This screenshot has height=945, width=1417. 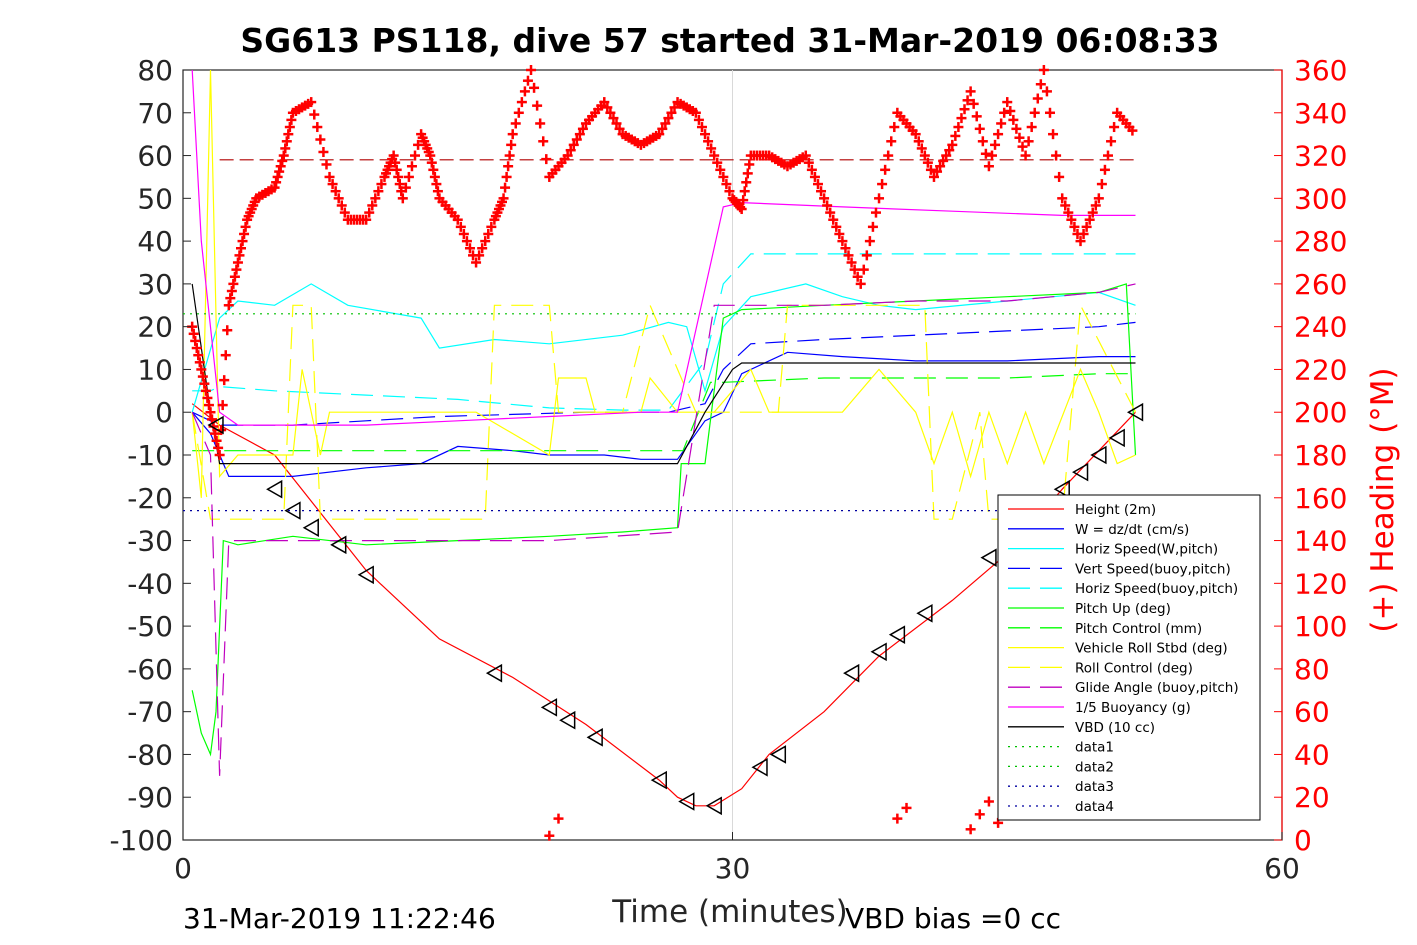 I want to click on legend-label: data3, so click(x=1094, y=787).